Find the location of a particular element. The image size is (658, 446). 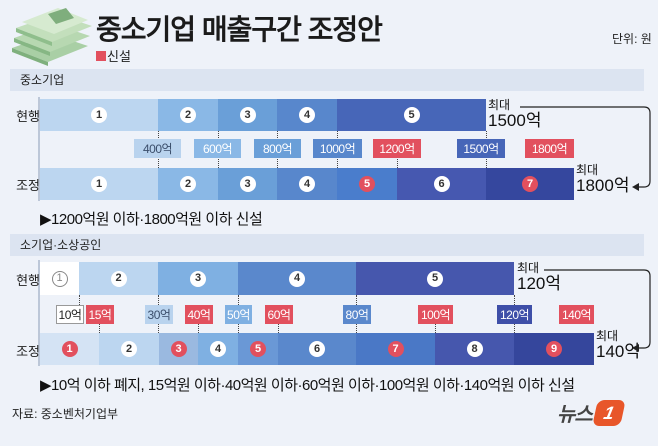

source-text: 자료: 중소벤처기업부 is located at coordinates (65, 414).